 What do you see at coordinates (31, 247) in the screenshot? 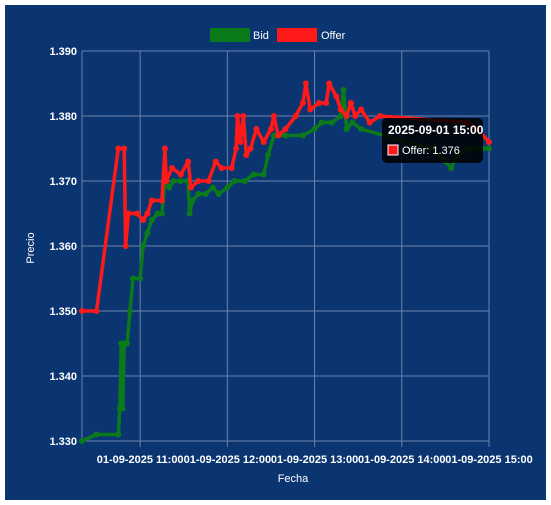
I see `y-axis-title: Precio` at bounding box center [31, 247].